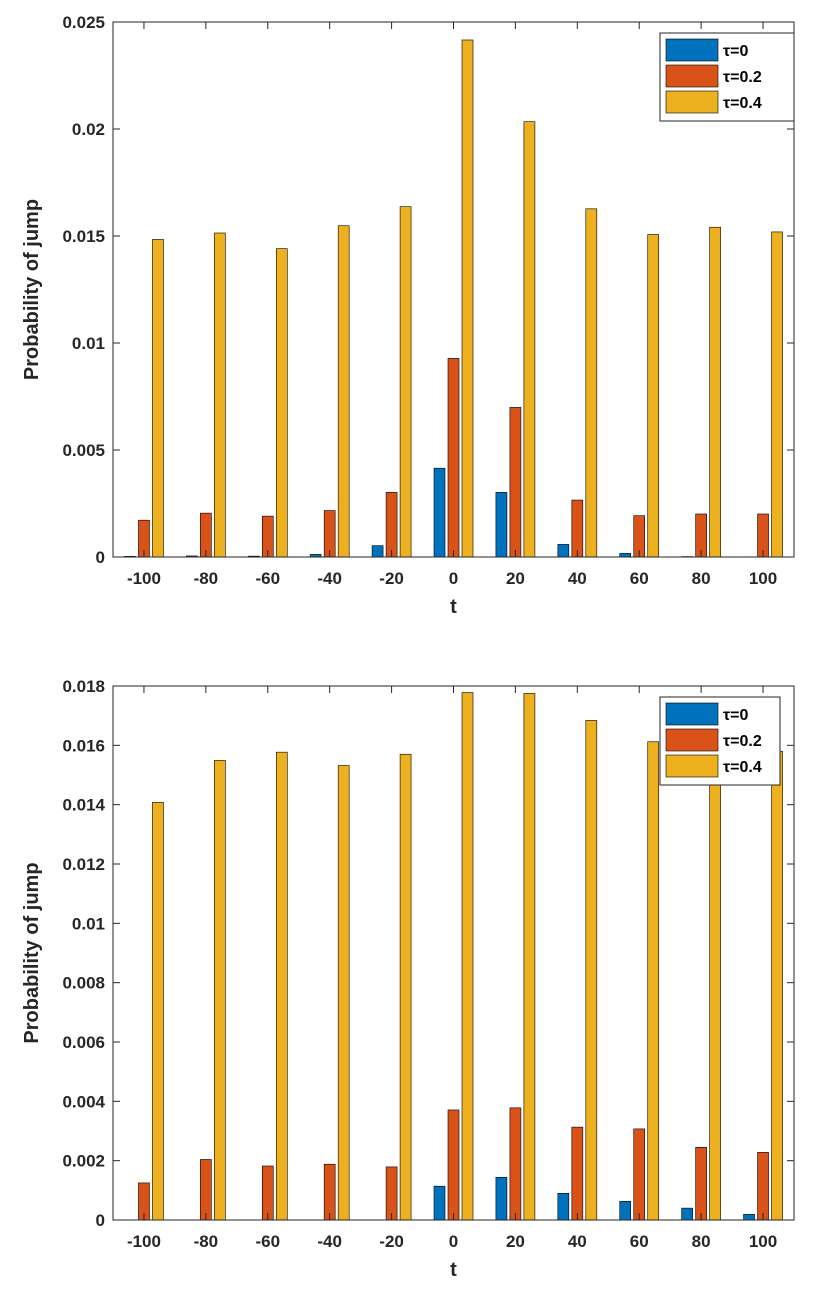 Image resolution: width=831 pixels, height=1299 pixels. Describe the element at coordinates (83, 686) in the screenshot. I see `y-tick-label: 0.018` at that location.